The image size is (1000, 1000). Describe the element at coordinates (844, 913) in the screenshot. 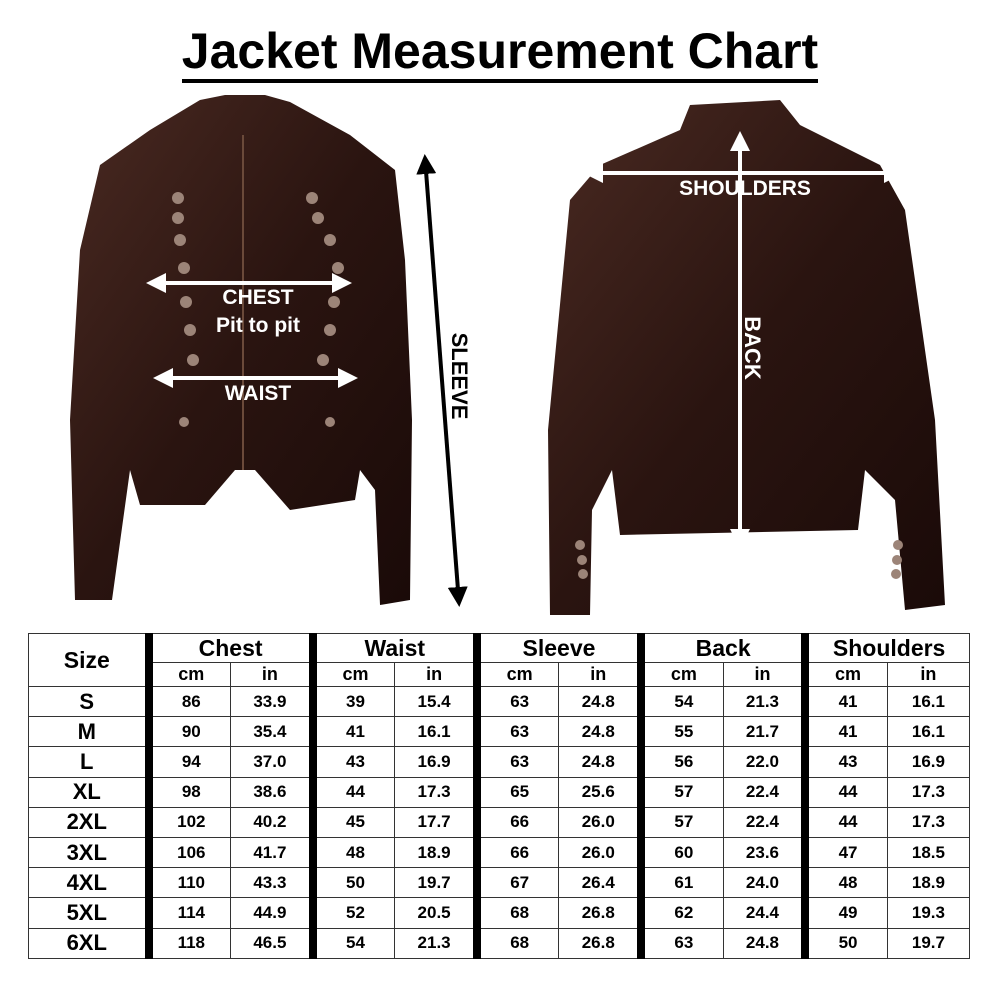

I see `value-cell: 49` at that location.